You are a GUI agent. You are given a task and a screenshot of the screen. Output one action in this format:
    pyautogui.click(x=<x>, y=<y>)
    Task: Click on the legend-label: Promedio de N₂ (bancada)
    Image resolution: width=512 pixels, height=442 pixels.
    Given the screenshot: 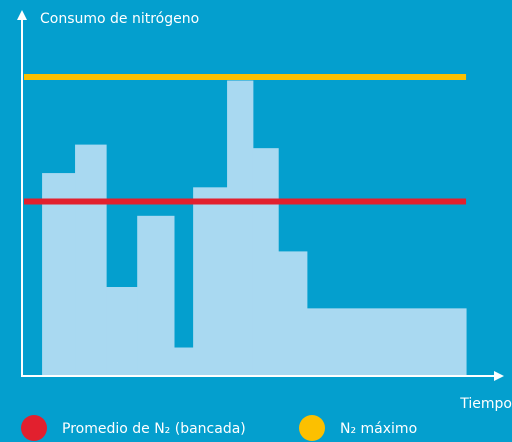 What is the action you would take?
    pyautogui.click(x=154, y=429)
    